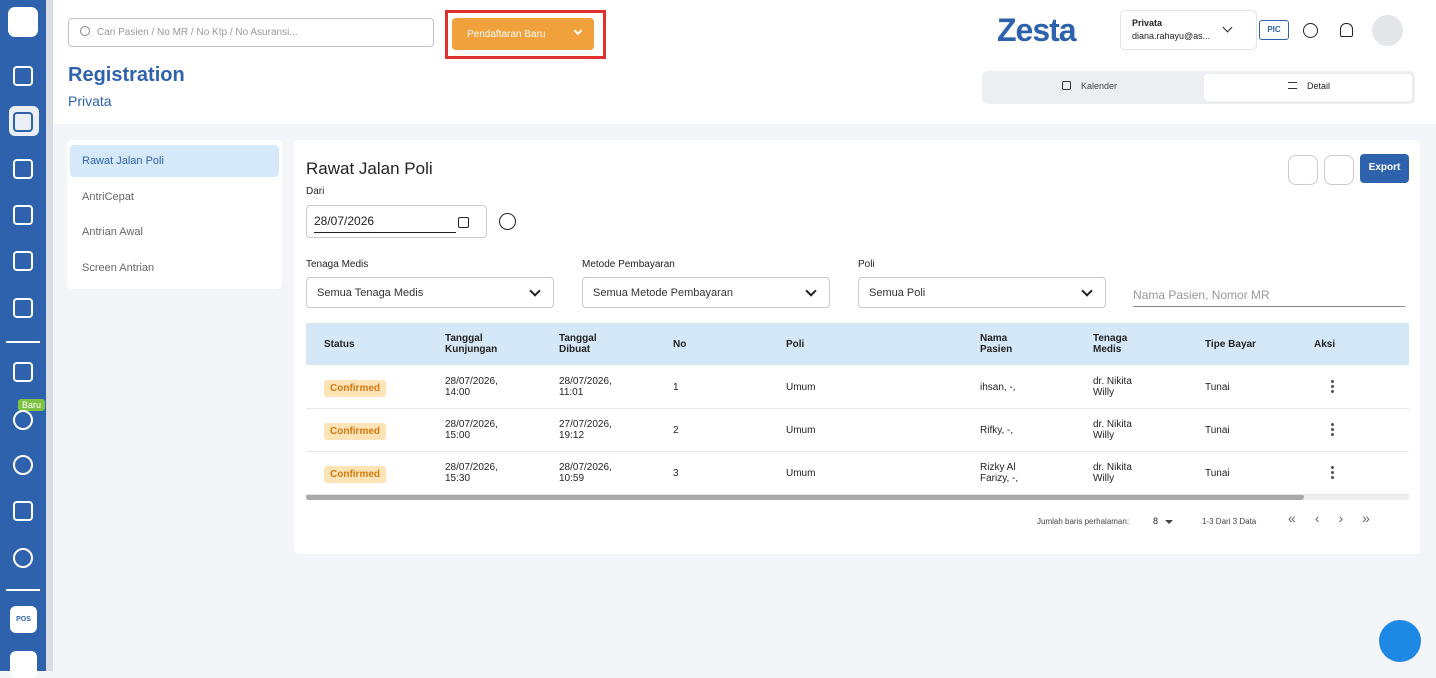  Describe the element at coordinates (585, 430) in the screenshot. I see `table-cell: 27/07/2026, 19:12` at that location.